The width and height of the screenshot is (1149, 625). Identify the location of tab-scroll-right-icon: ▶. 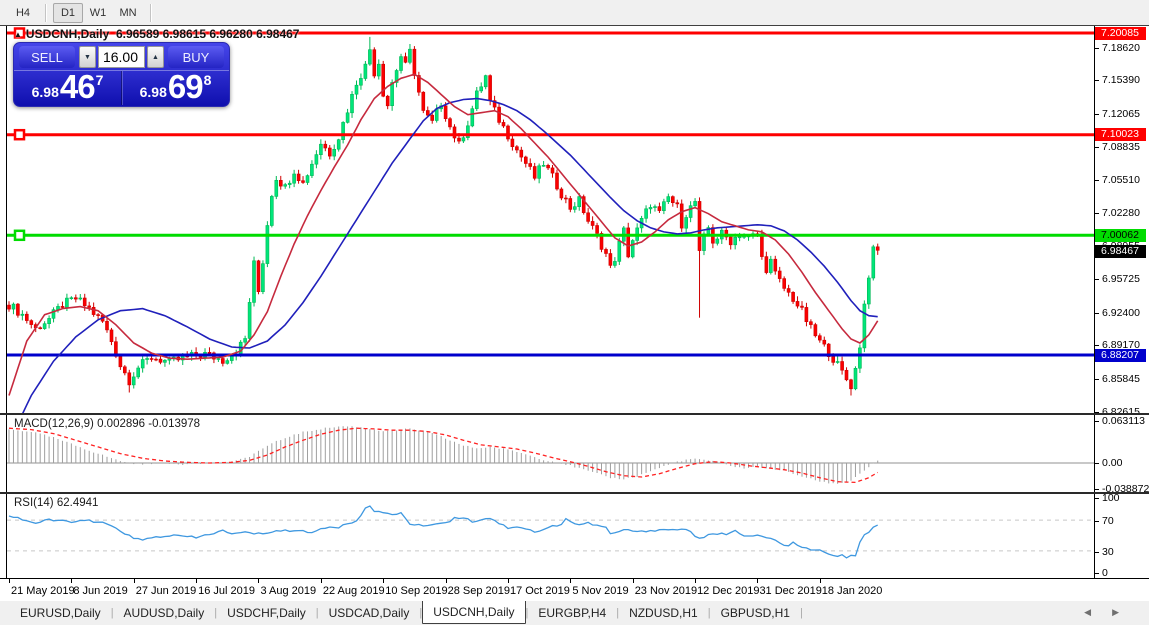
(1115, 612).